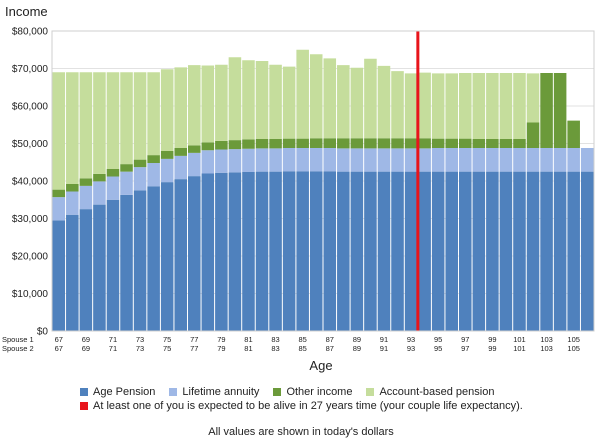  What do you see at coordinates (320, 365) in the screenshot?
I see `x-axis-title: Age` at bounding box center [320, 365].